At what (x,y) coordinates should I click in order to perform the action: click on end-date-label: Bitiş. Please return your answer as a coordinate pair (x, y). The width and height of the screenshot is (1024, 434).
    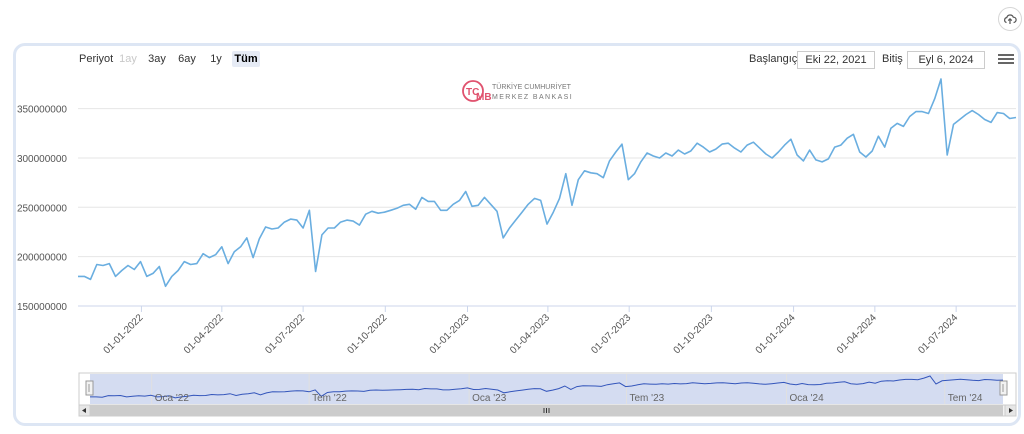
    Looking at the image, I should click on (892, 59).